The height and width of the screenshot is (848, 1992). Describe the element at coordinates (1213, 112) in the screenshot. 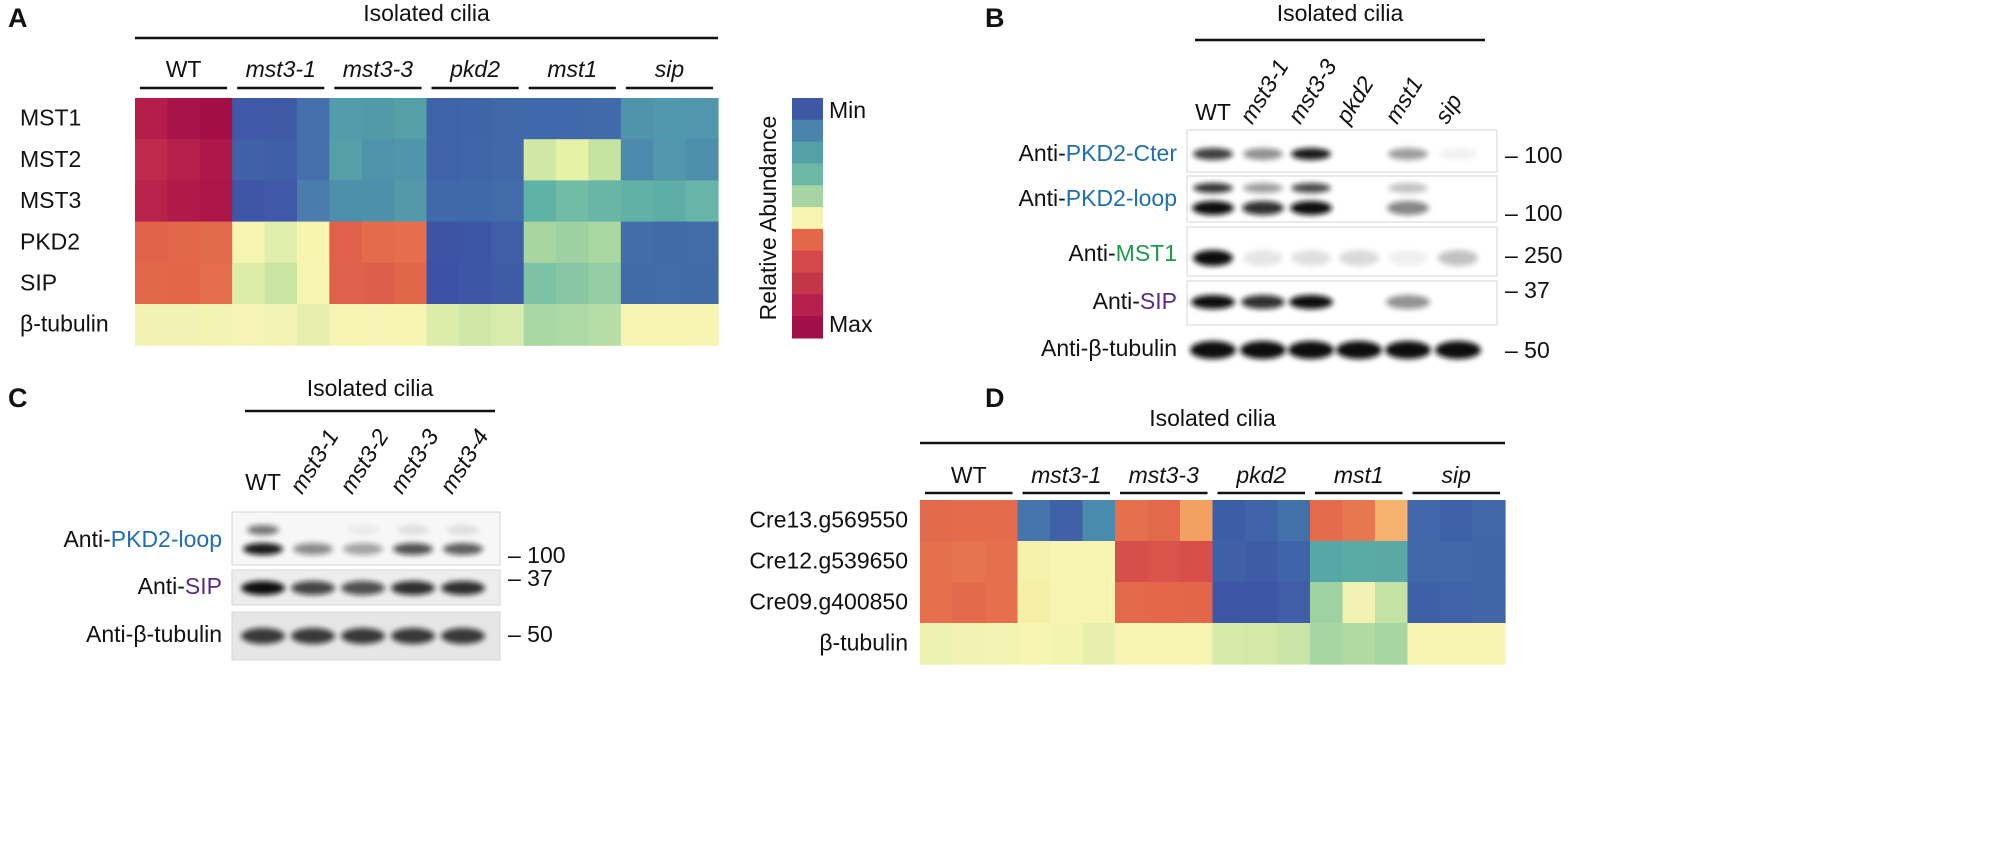

I see `lane-label: WT` at that location.